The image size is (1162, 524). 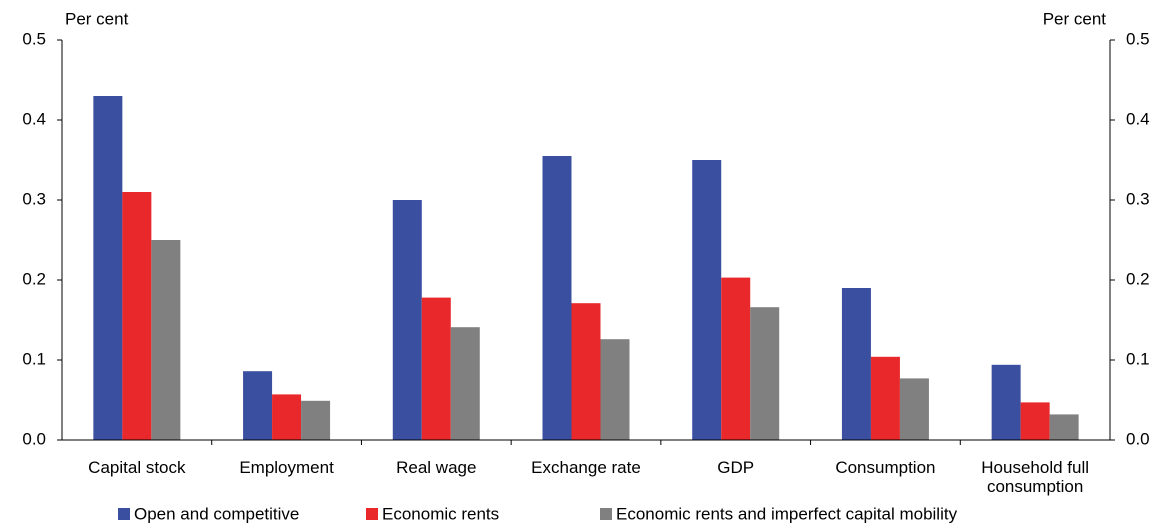 I want to click on x-tick-label: Real wage, so click(x=436, y=467).